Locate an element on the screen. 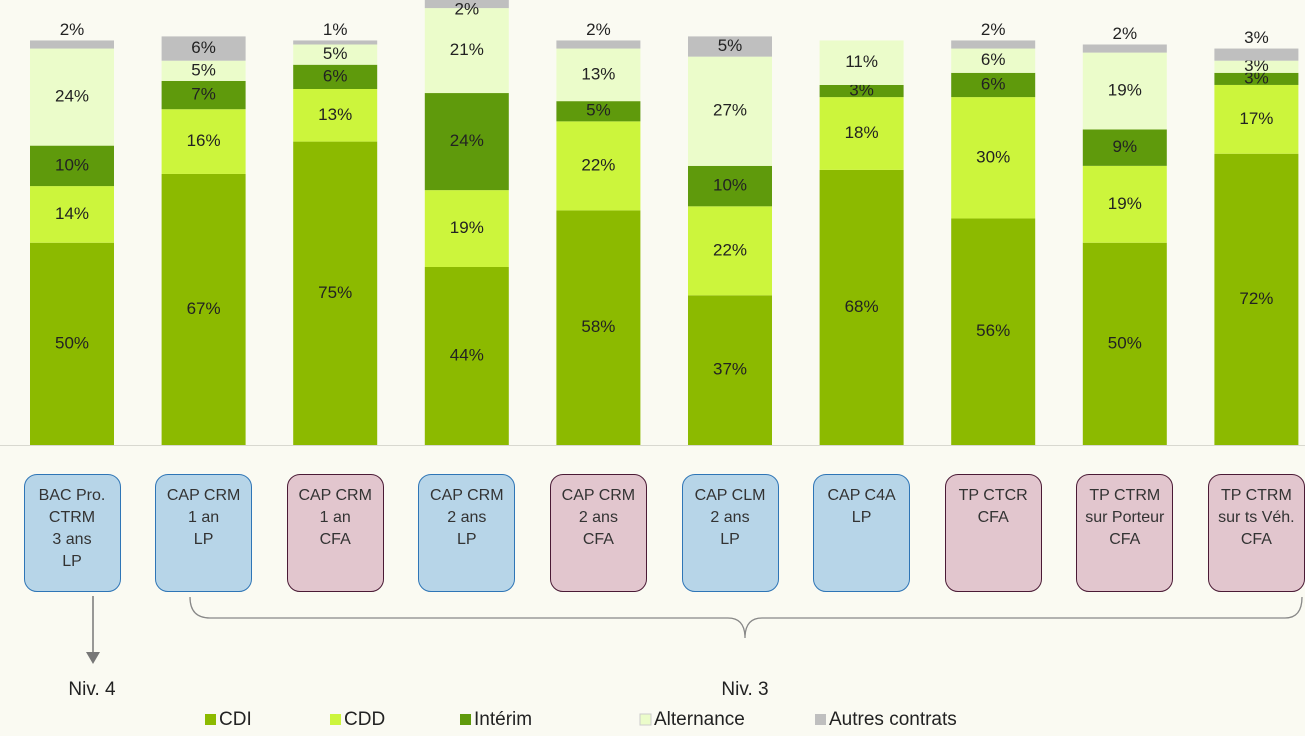  category-label: TP CTRM sur ts Véh. CFA is located at coordinates (1256, 533).